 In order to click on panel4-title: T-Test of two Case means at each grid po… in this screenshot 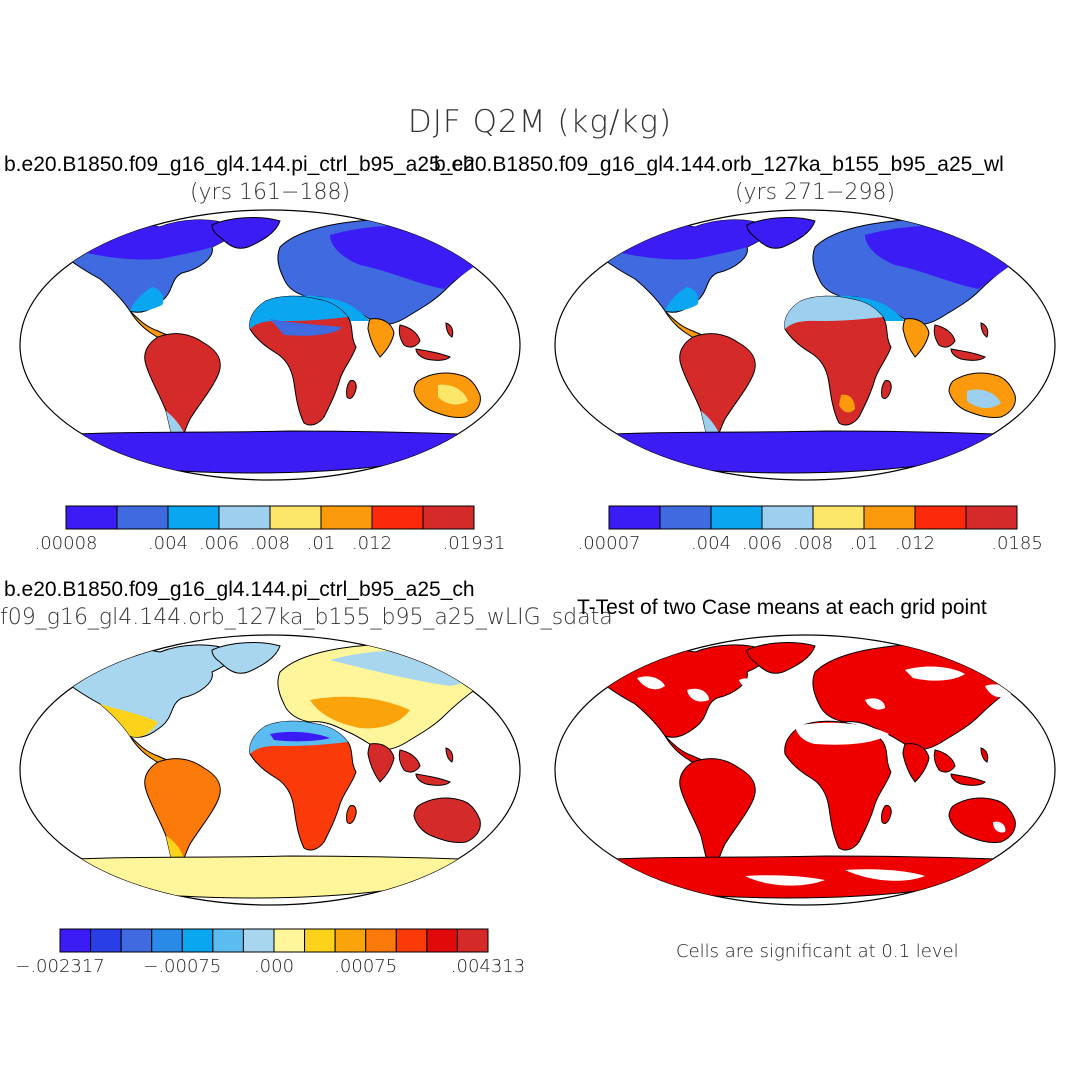, I will do `click(782, 607)`.